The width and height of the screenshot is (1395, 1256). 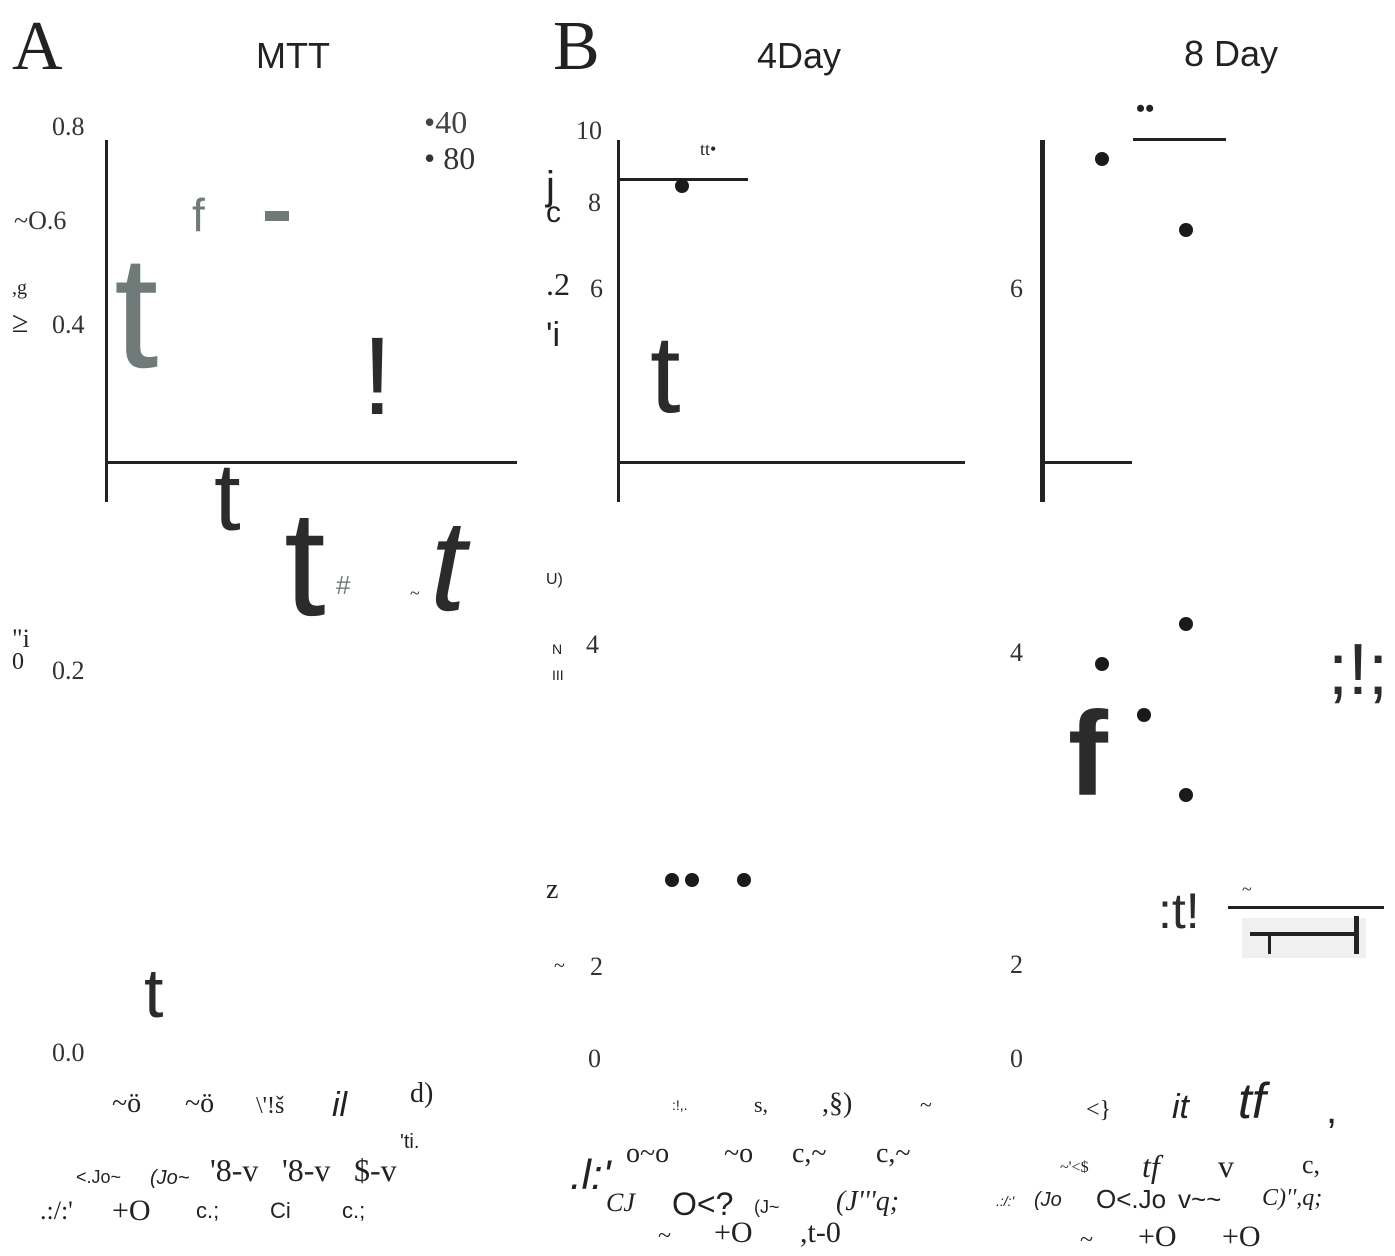 I want to click on 4day-ylabel-fragment: III, so click(x=558, y=675).